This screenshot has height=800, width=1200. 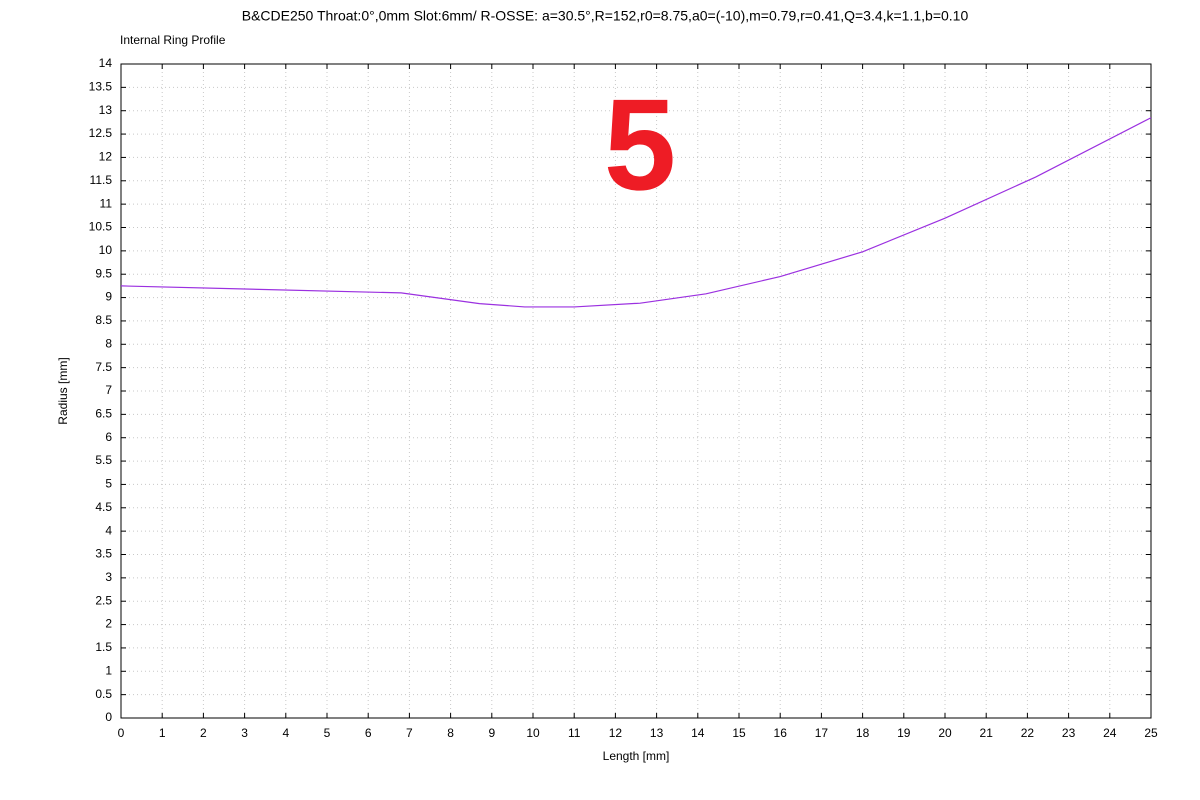 I want to click on y-tick-label: 14, so click(x=106, y=63).